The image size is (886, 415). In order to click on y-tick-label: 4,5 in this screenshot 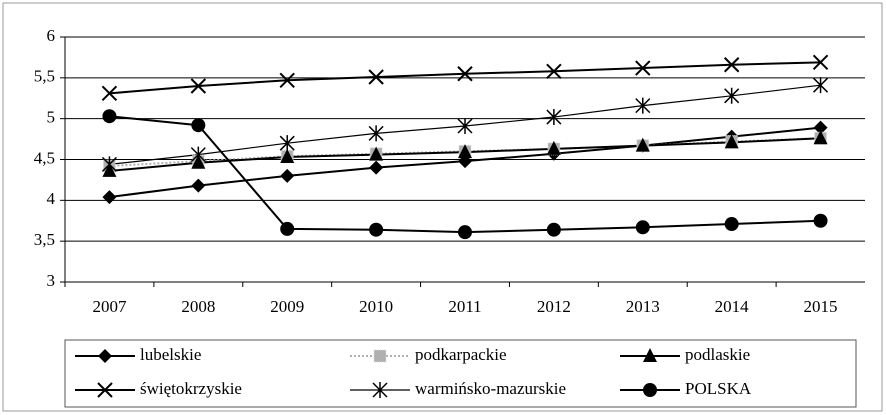, I will do `click(44, 157)`.